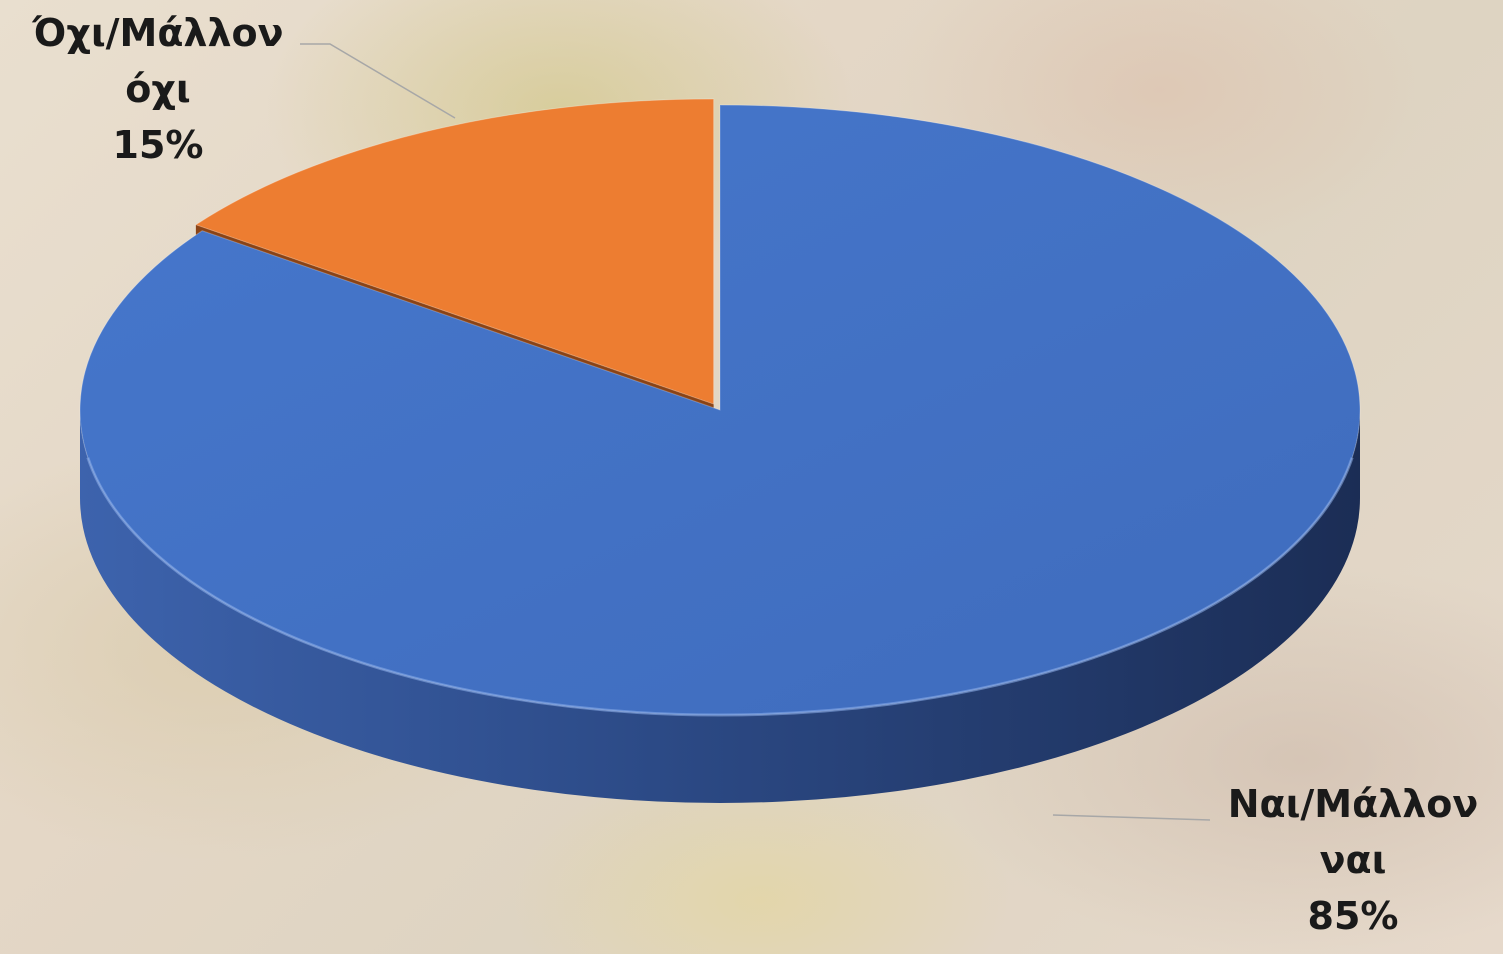 The width and height of the screenshot is (1503, 954). What do you see at coordinates (1353, 804) in the screenshot?
I see `data-label-nai-line1: Ναι/Μάλλον` at bounding box center [1353, 804].